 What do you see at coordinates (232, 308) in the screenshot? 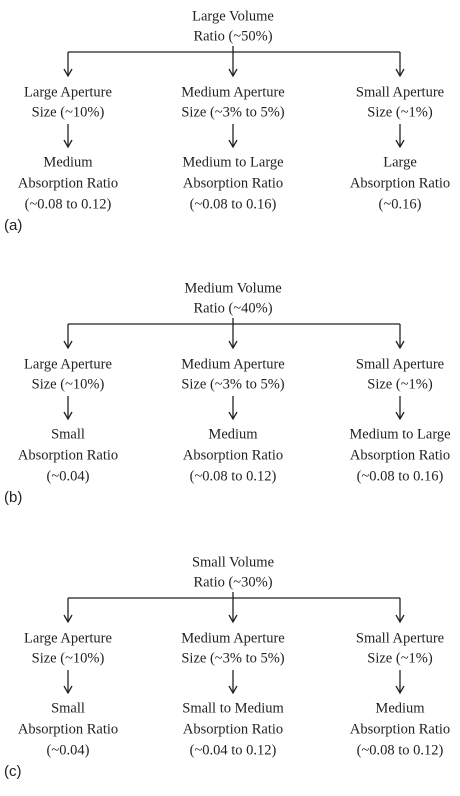
I see `root-text: Ratio (~40%)` at bounding box center [232, 308].